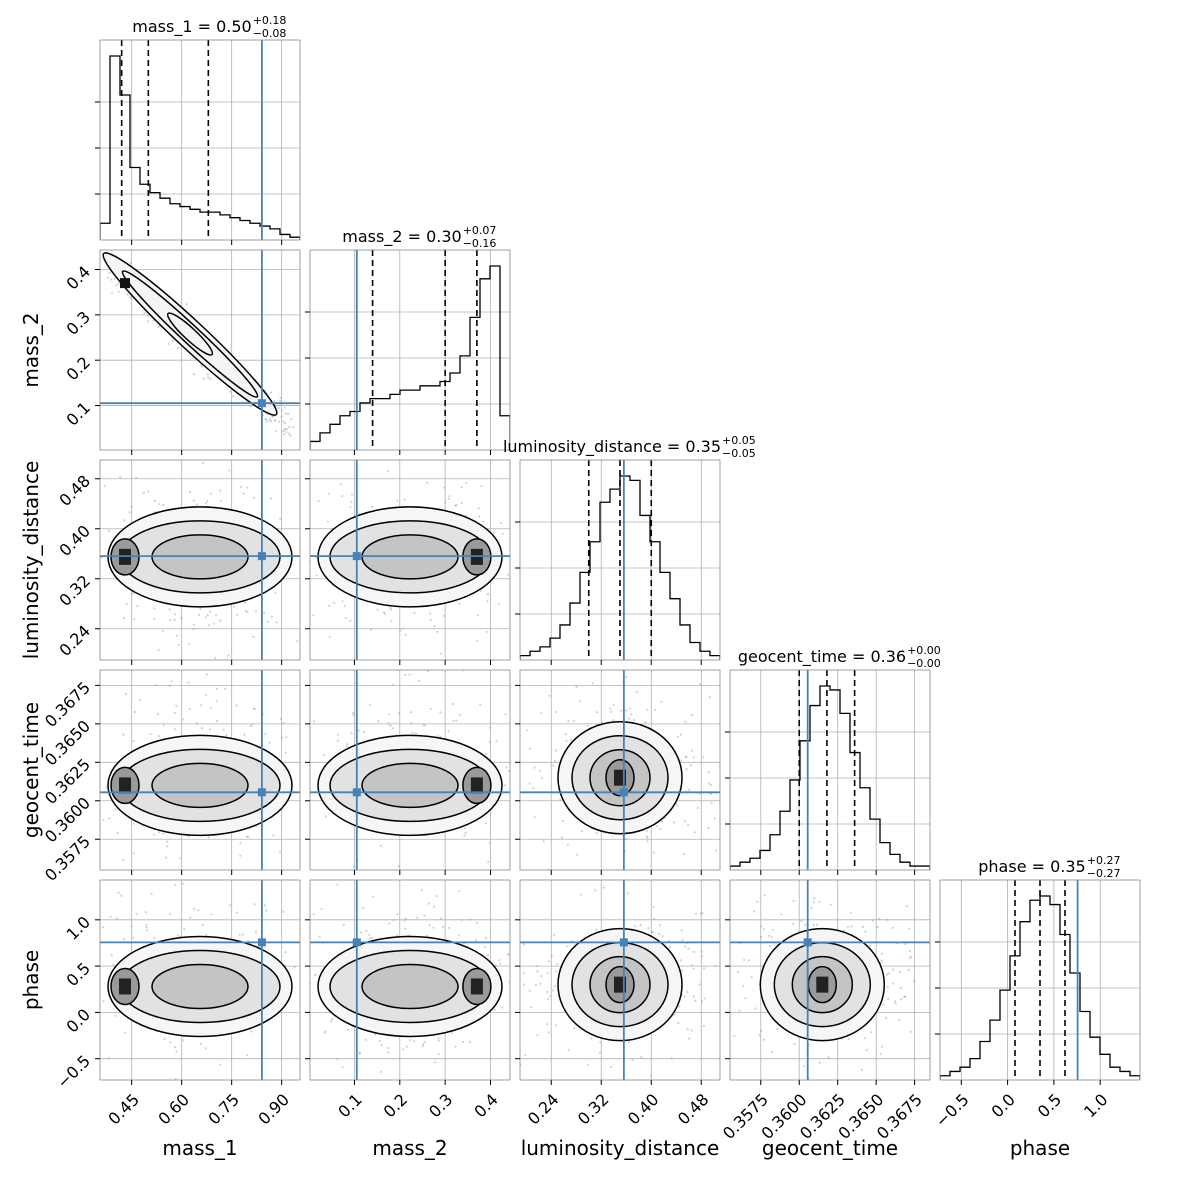 This screenshot has height=1180, width=1180. Describe the element at coordinates (1040, 987) in the screenshot. I see `histogram-step-phase` at that location.